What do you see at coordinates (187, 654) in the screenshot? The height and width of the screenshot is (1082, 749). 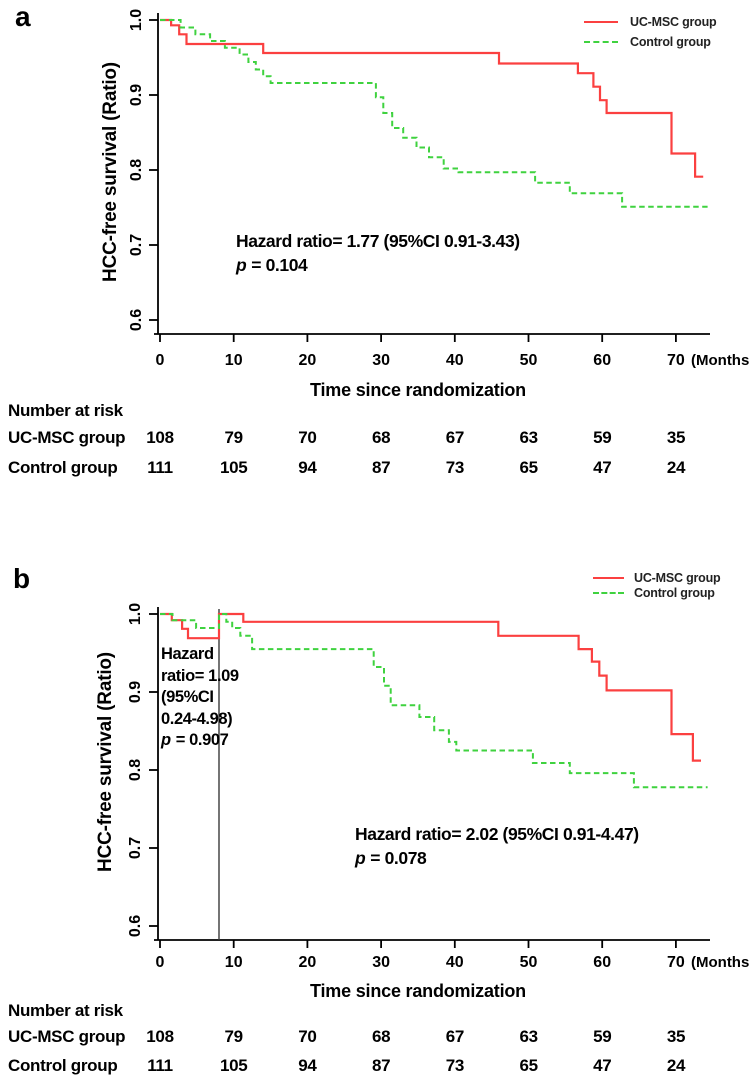 I see `prelandmark-annotation-line: Hazard` at bounding box center [187, 654].